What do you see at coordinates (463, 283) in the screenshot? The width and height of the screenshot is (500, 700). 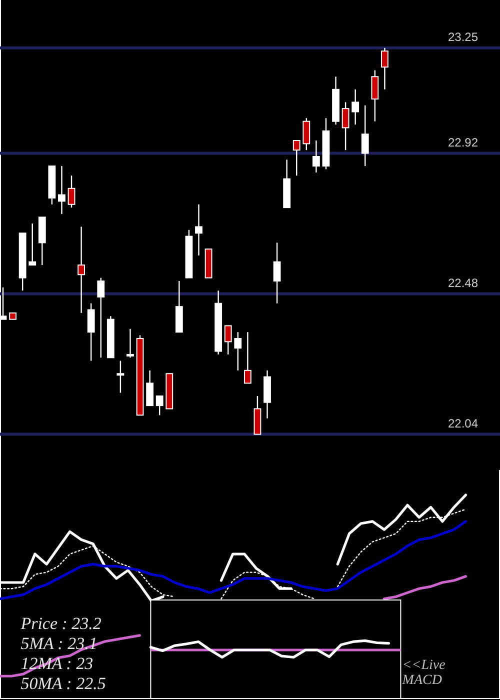 I see `y-tick-label: 22.48` at bounding box center [463, 283].